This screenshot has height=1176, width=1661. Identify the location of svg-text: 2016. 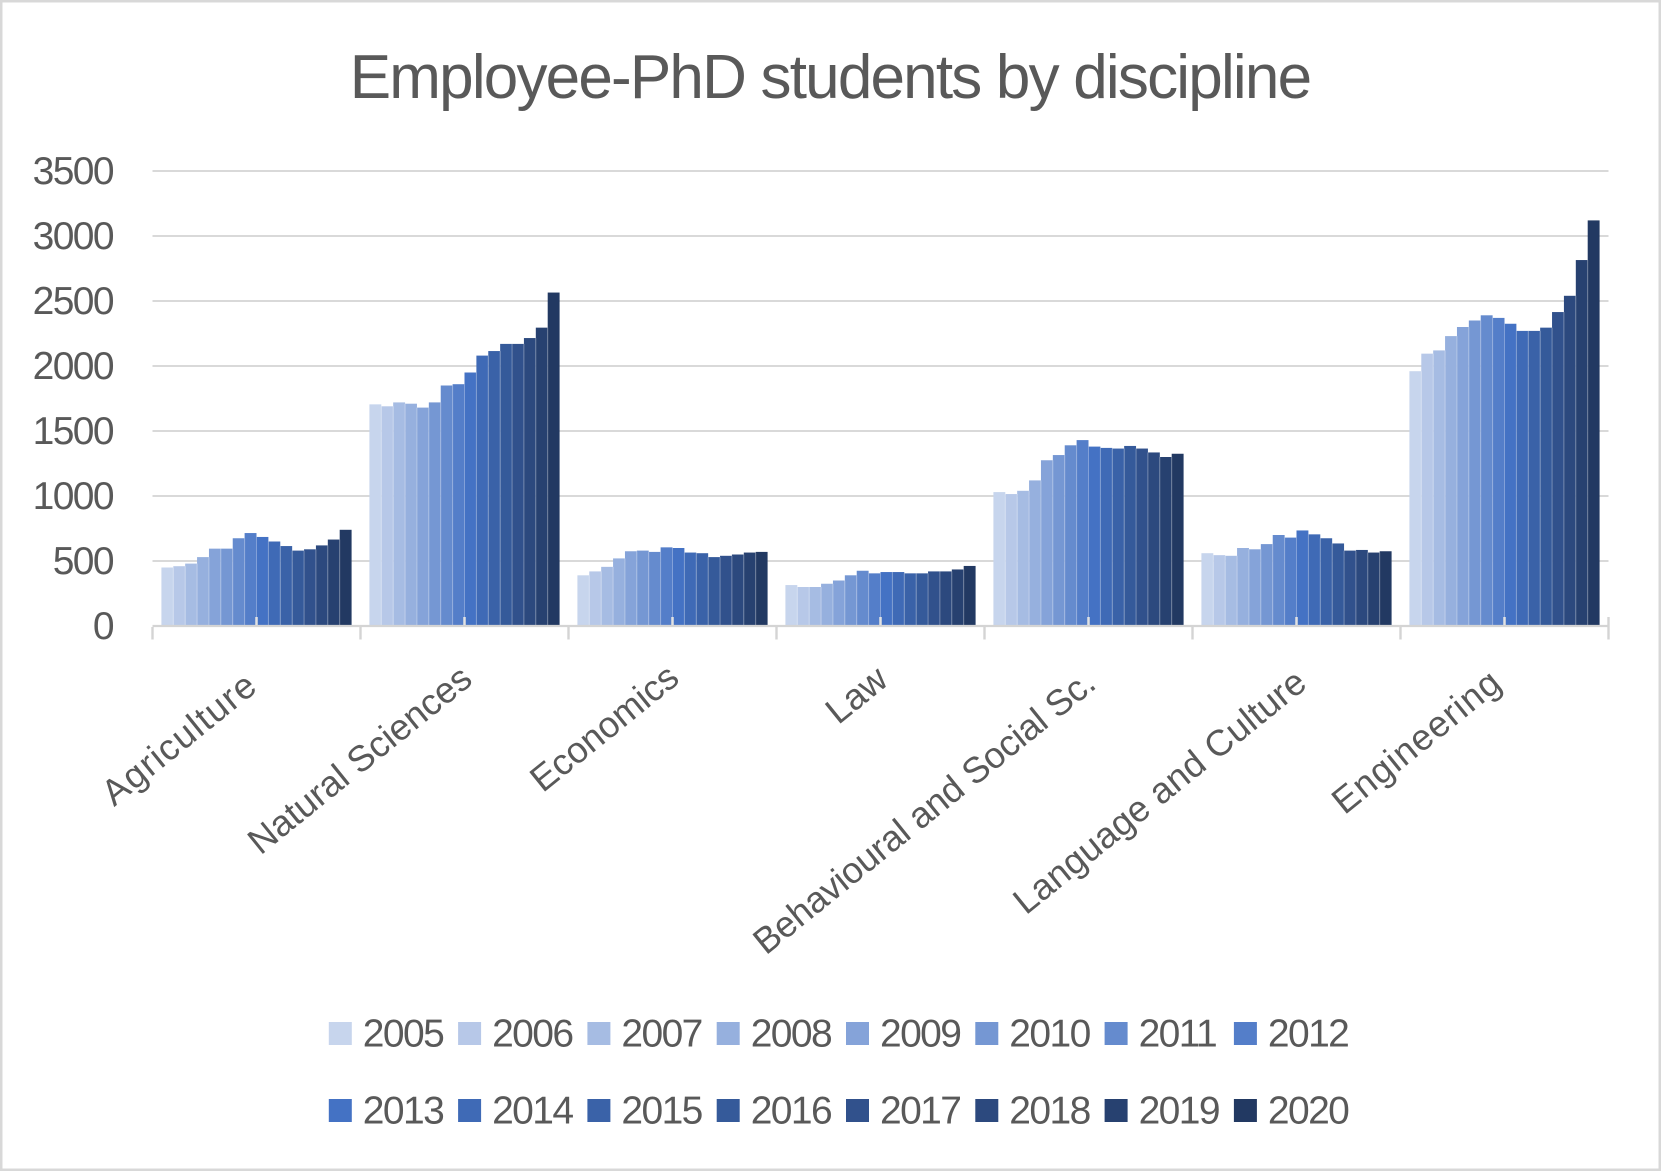
(791, 1111).